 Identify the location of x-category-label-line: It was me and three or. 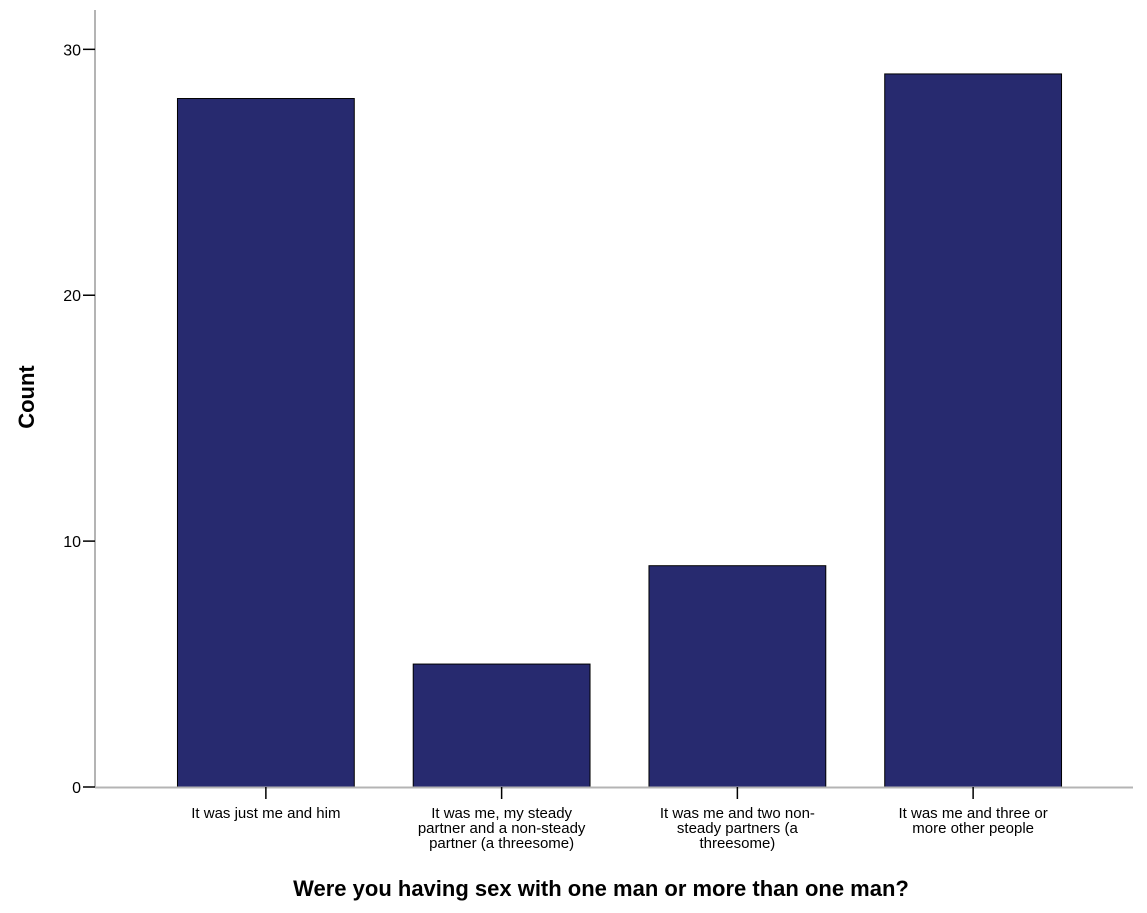
(973, 813).